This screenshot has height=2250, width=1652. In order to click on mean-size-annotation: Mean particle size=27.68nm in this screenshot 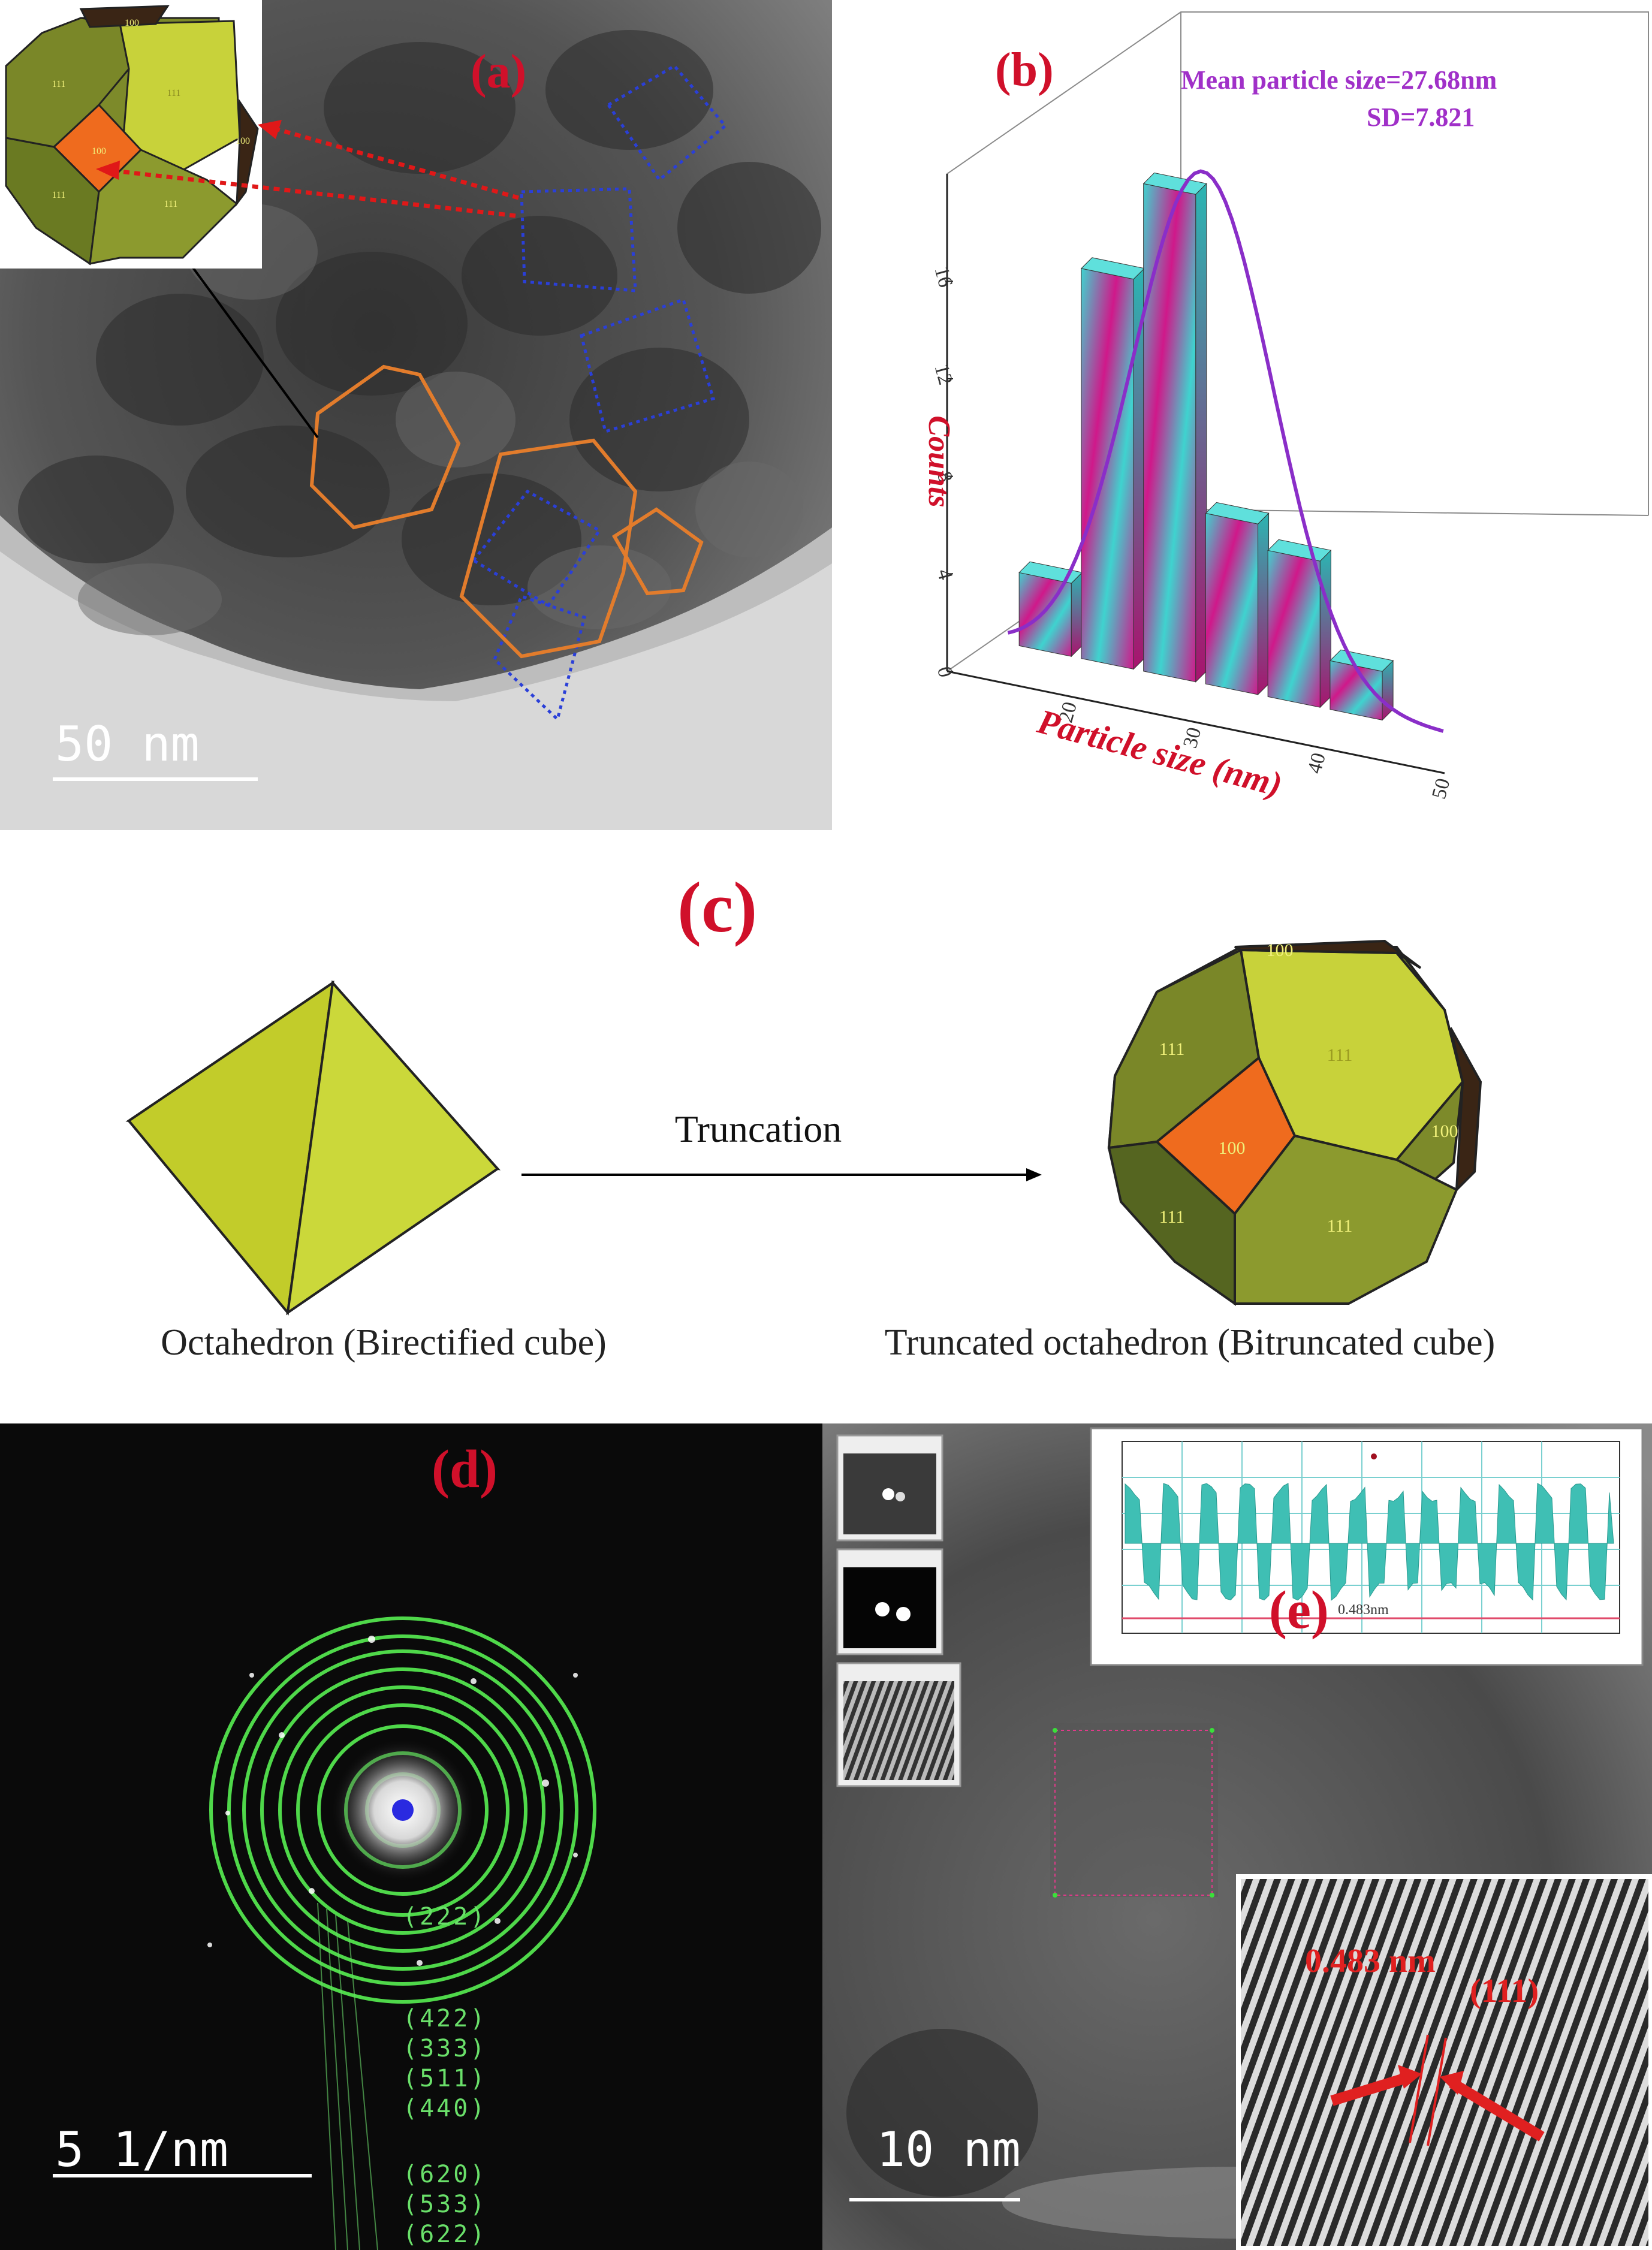, I will do `click(1339, 80)`.